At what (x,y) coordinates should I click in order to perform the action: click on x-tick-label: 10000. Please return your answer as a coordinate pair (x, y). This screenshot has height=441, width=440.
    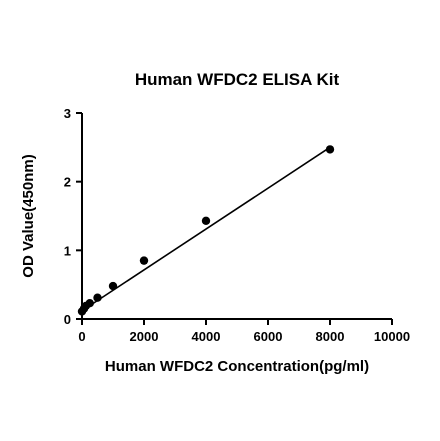
    Looking at the image, I should click on (392, 336).